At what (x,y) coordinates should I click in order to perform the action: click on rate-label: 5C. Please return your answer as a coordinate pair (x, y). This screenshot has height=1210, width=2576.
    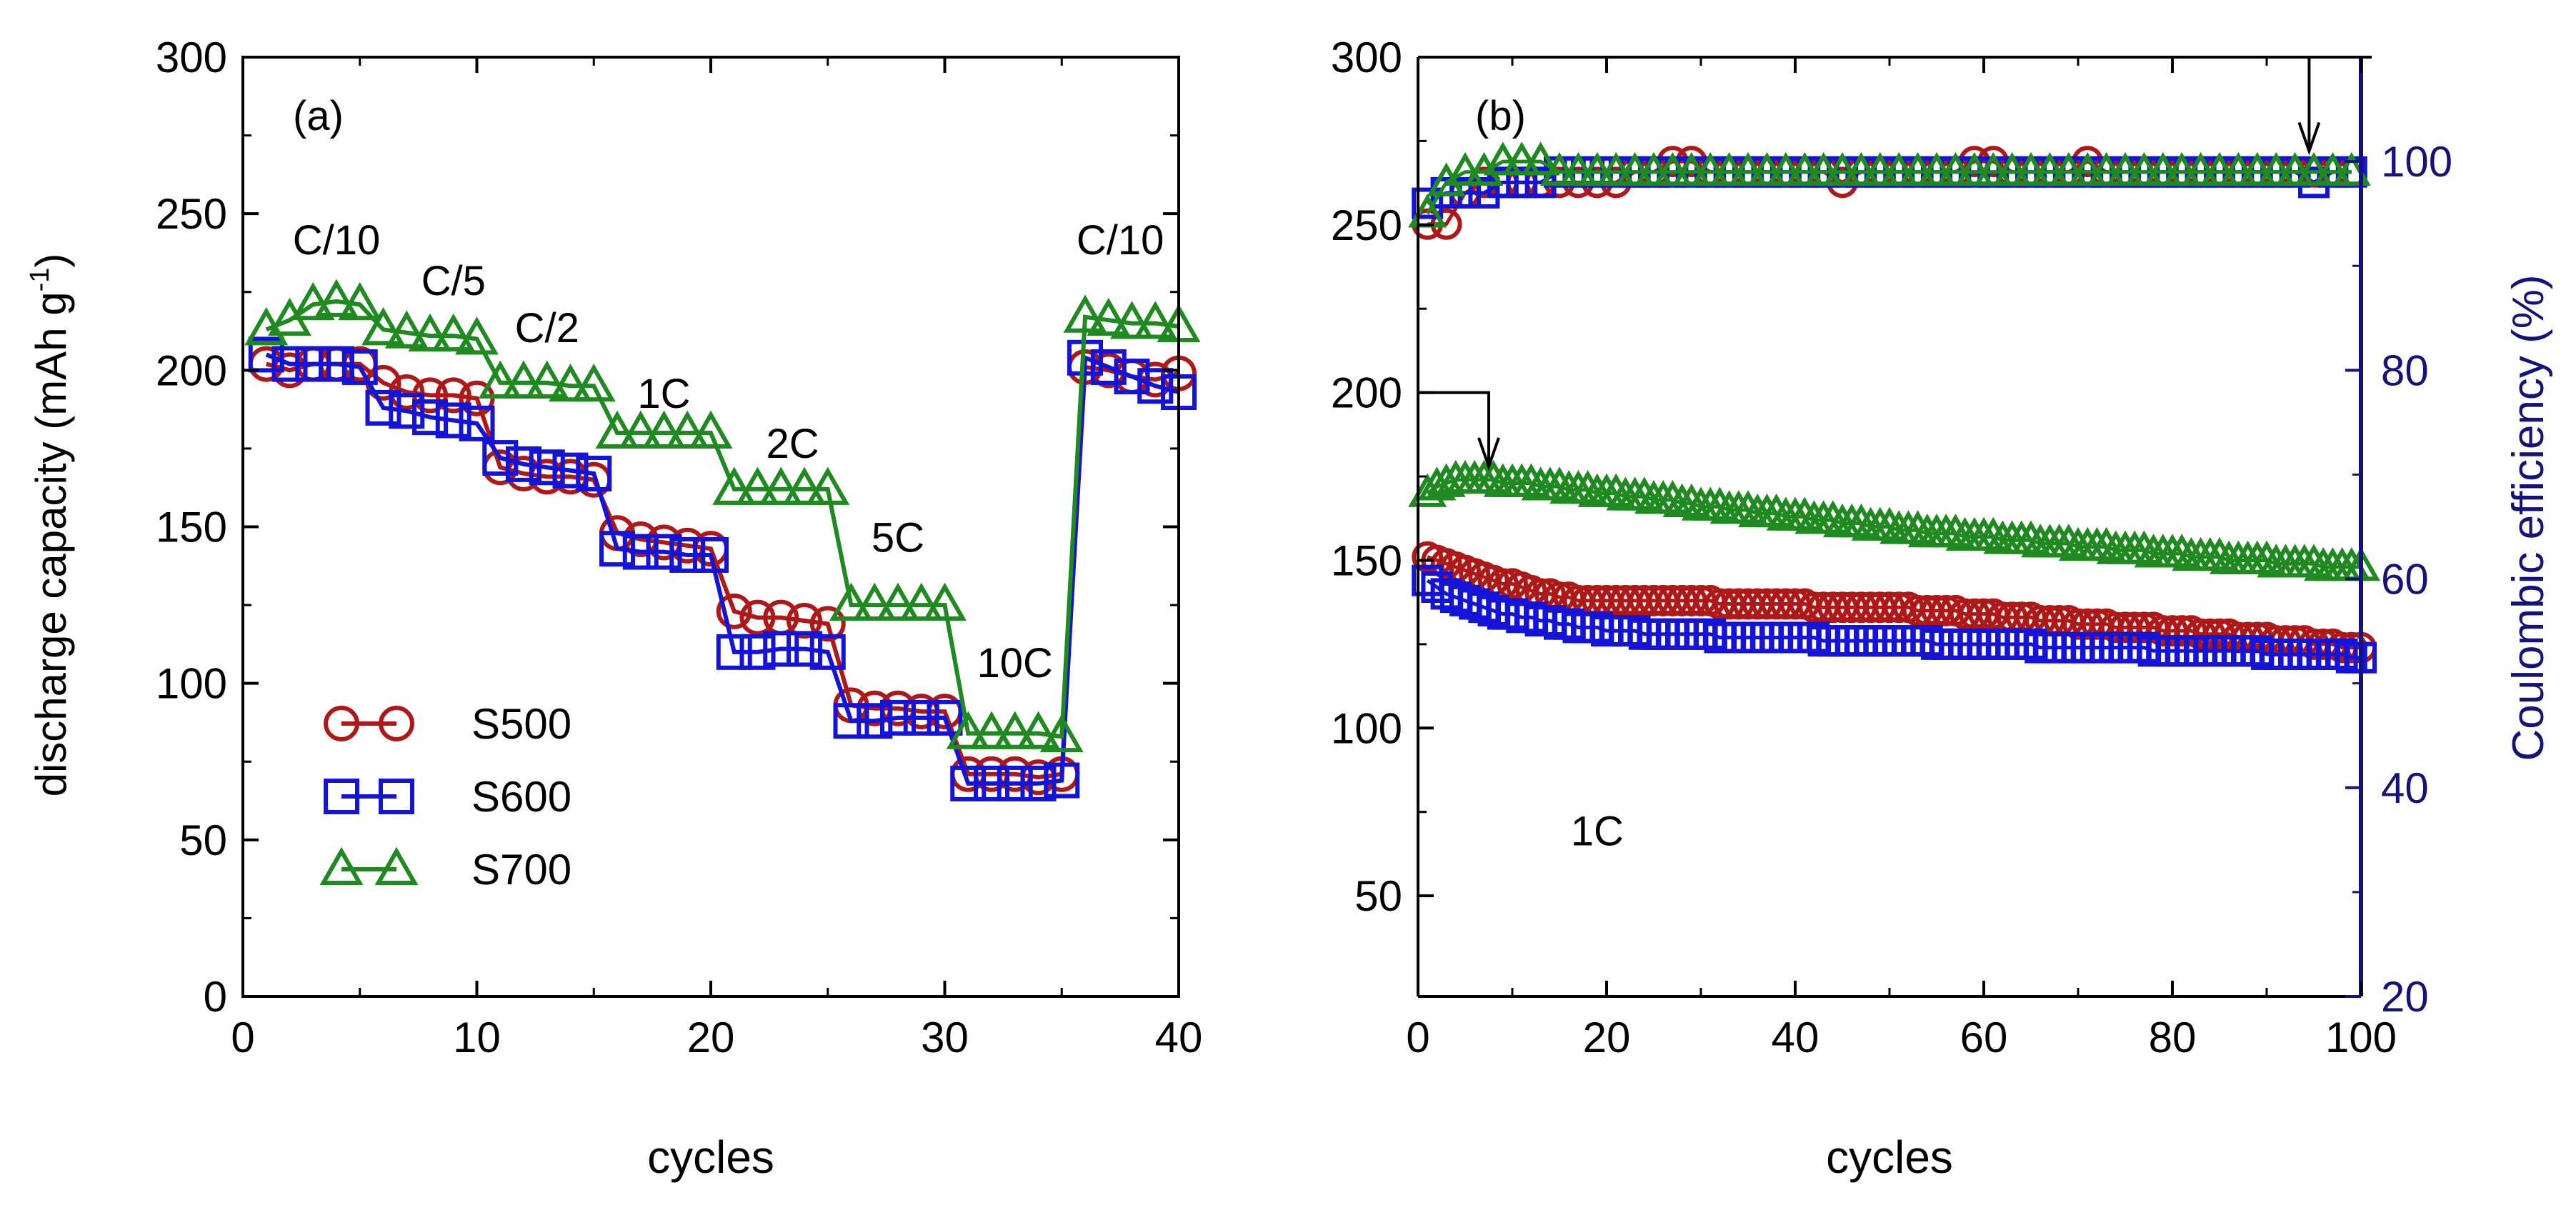
    Looking at the image, I should click on (898, 538).